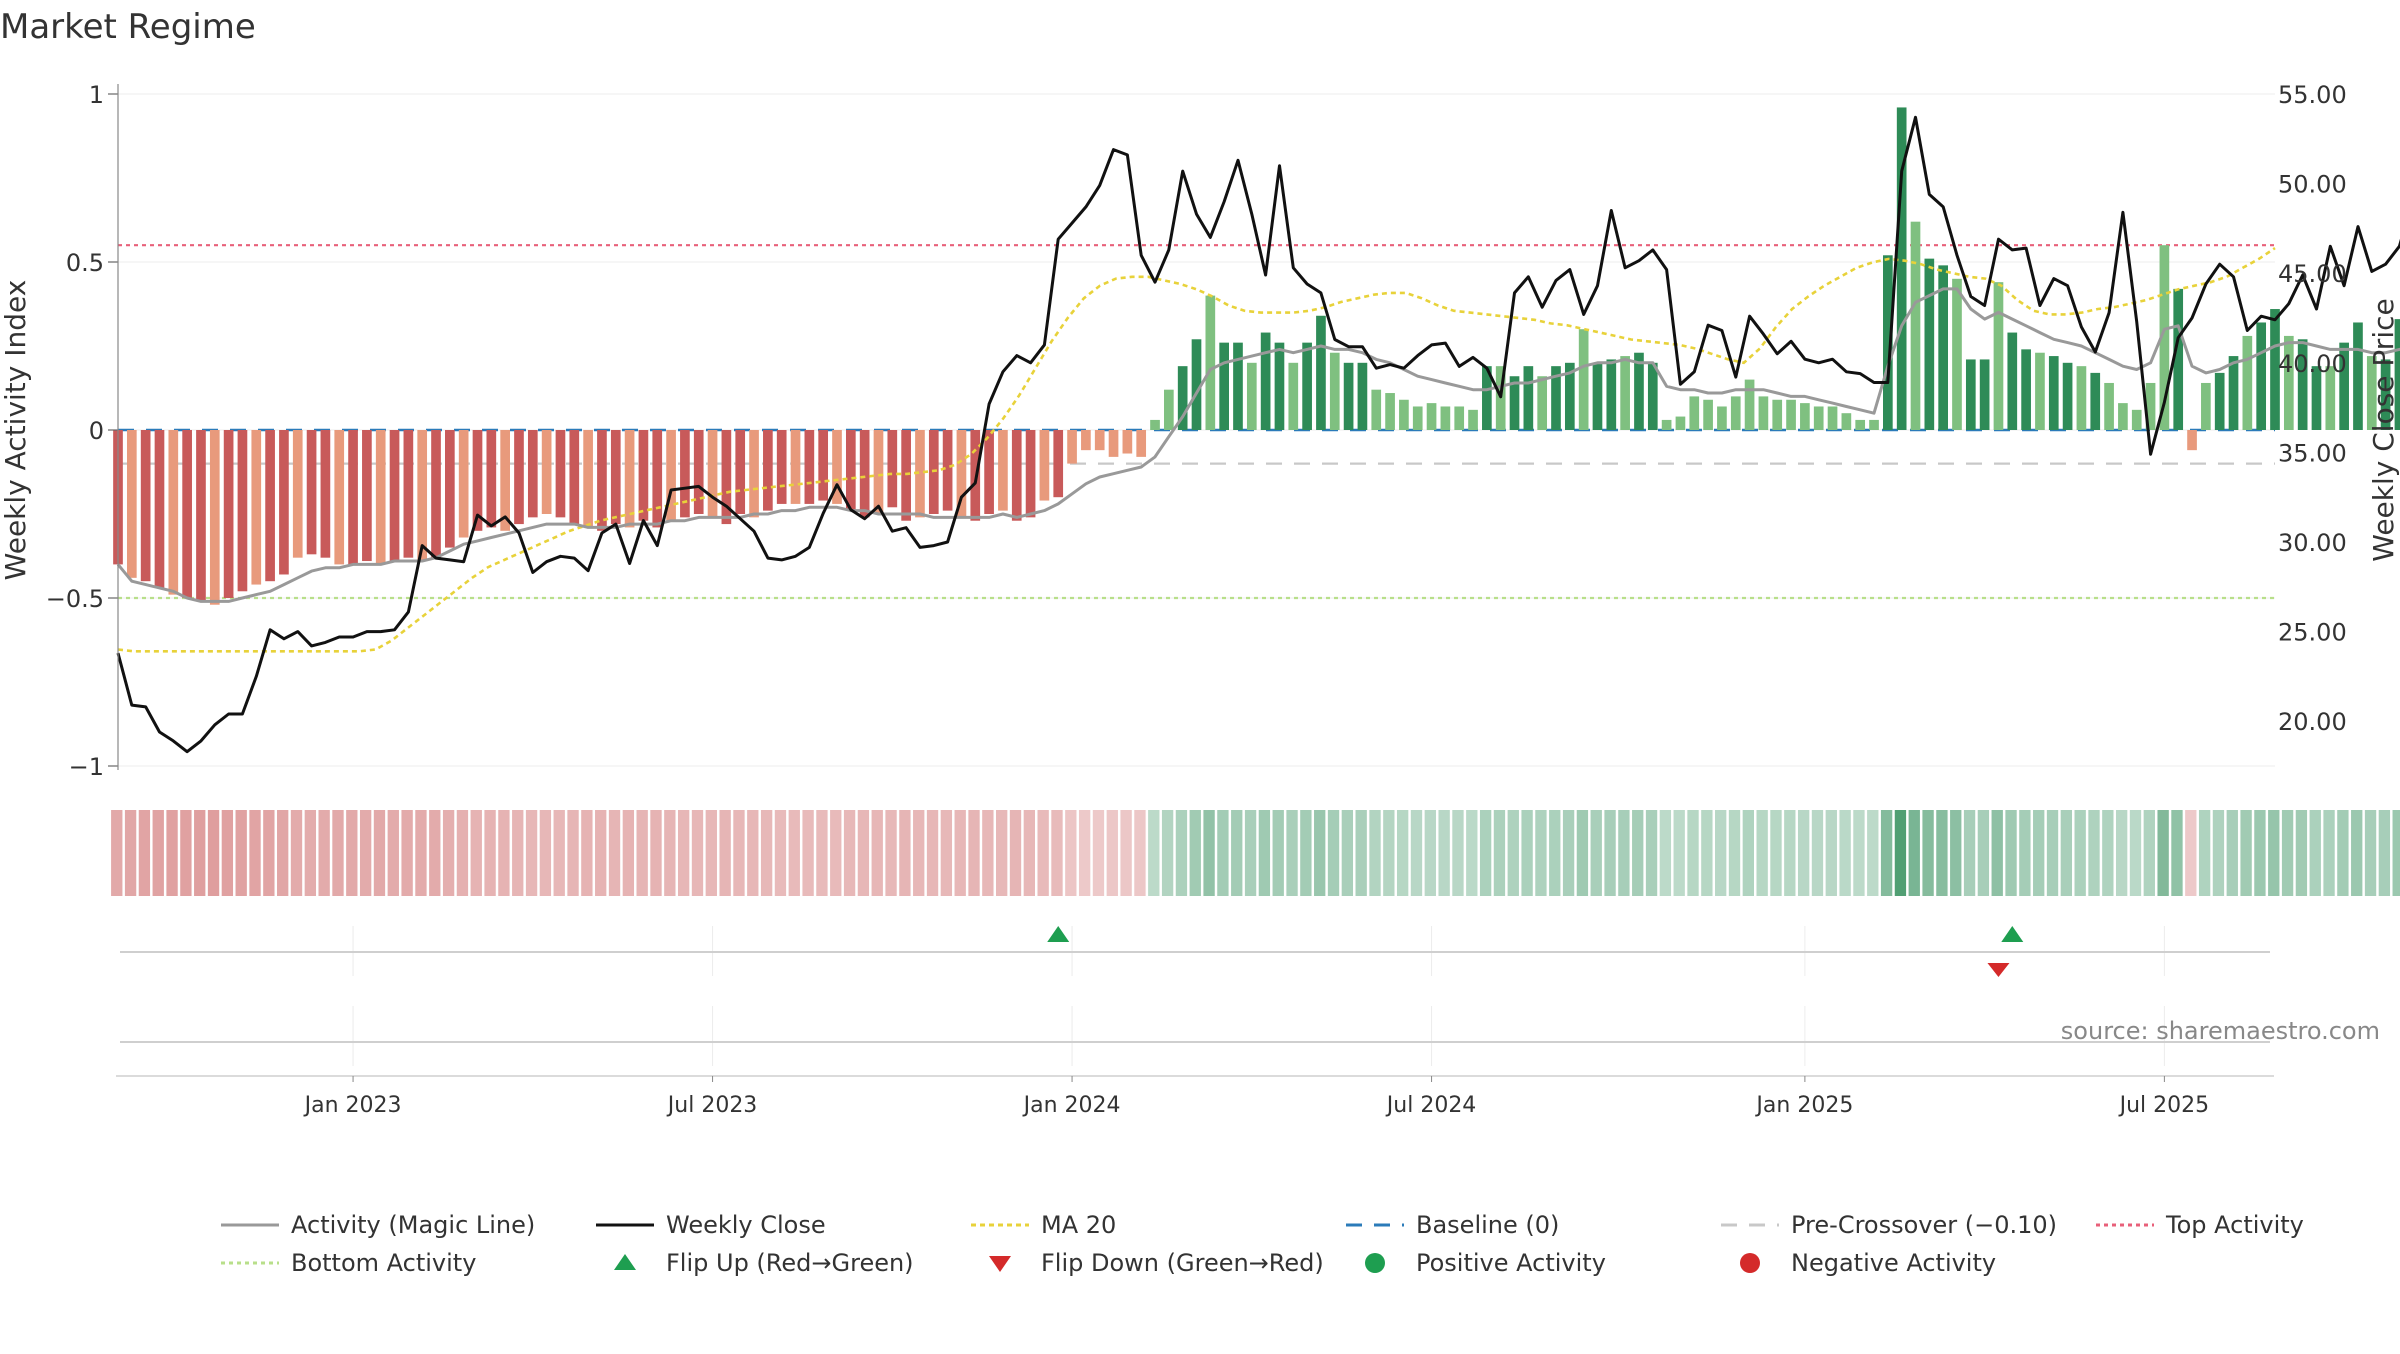 The width and height of the screenshot is (2400, 1354). What do you see at coordinates (96, 95) in the screenshot?
I see `y-tick-label: 1` at bounding box center [96, 95].